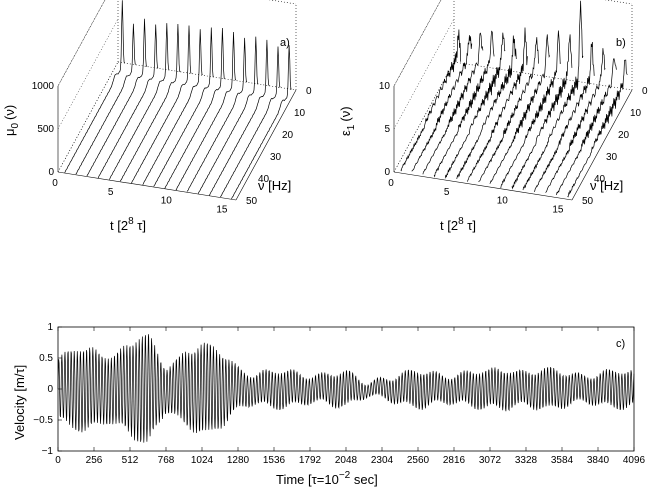 This screenshot has height=491, width=654. What do you see at coordinates (624, 135) in the screenshot?
I see `panelB-y-tick-label: 20` at bounding box center [624, 135].